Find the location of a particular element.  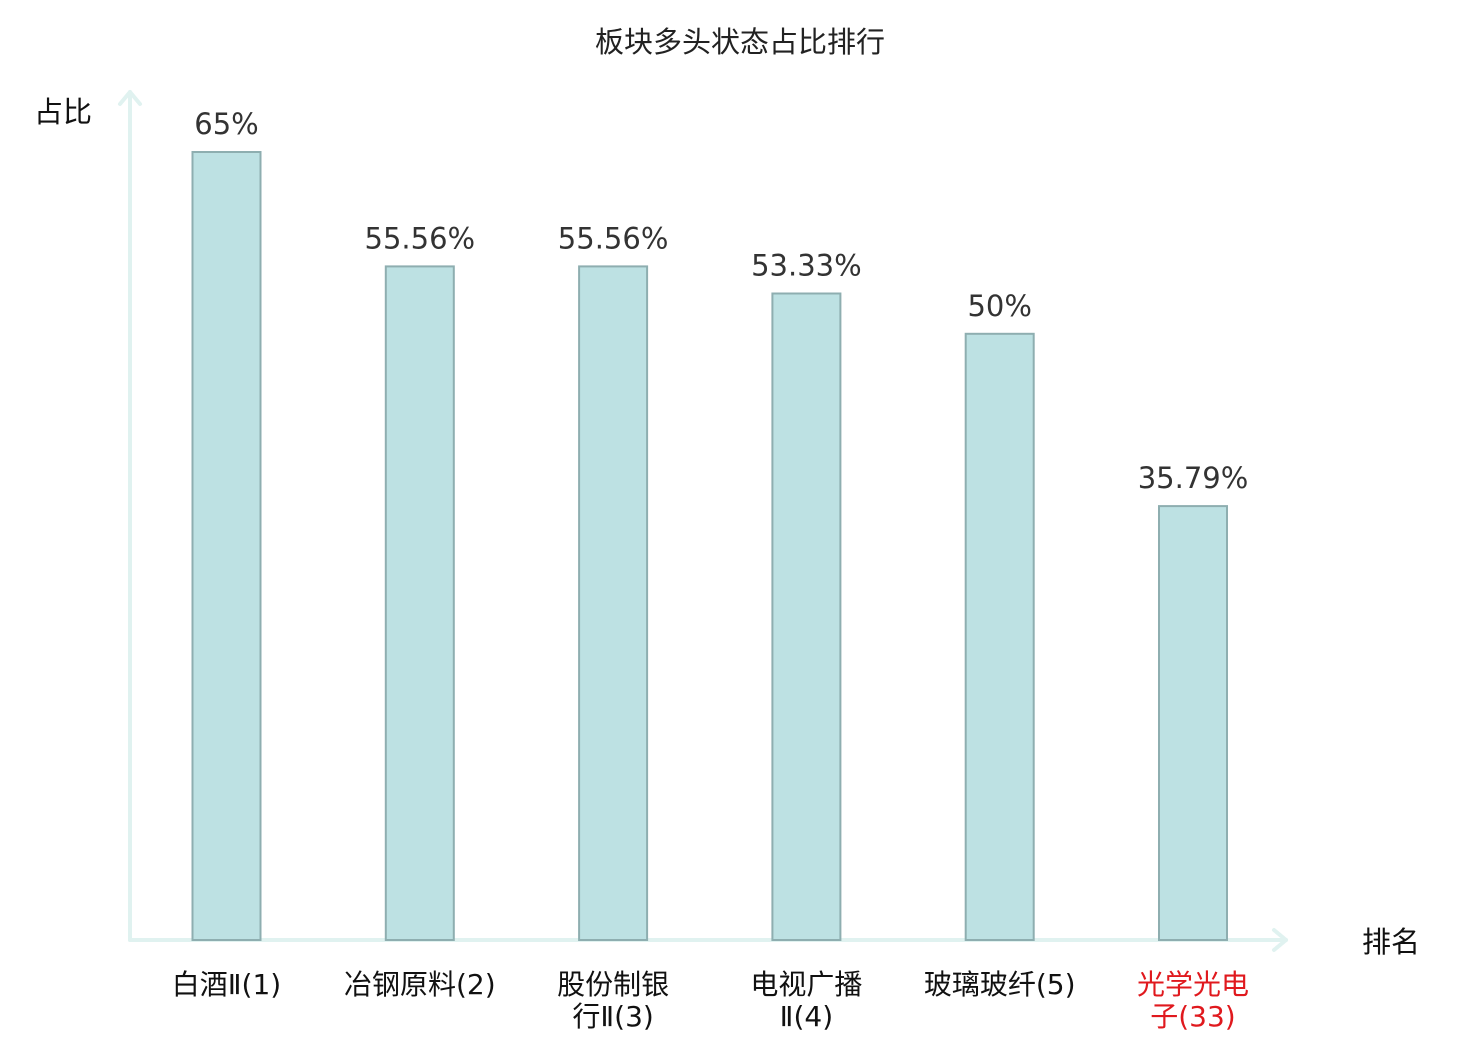

category-label-4-line-1: 电视广播 is located at coordinates (806, 984).